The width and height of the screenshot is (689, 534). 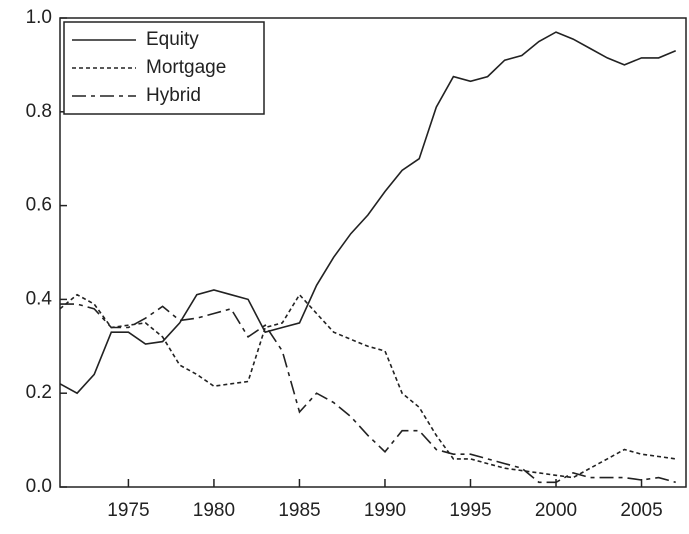 I want to click on legend-label: Mortgage, so click(x=186, y=67).